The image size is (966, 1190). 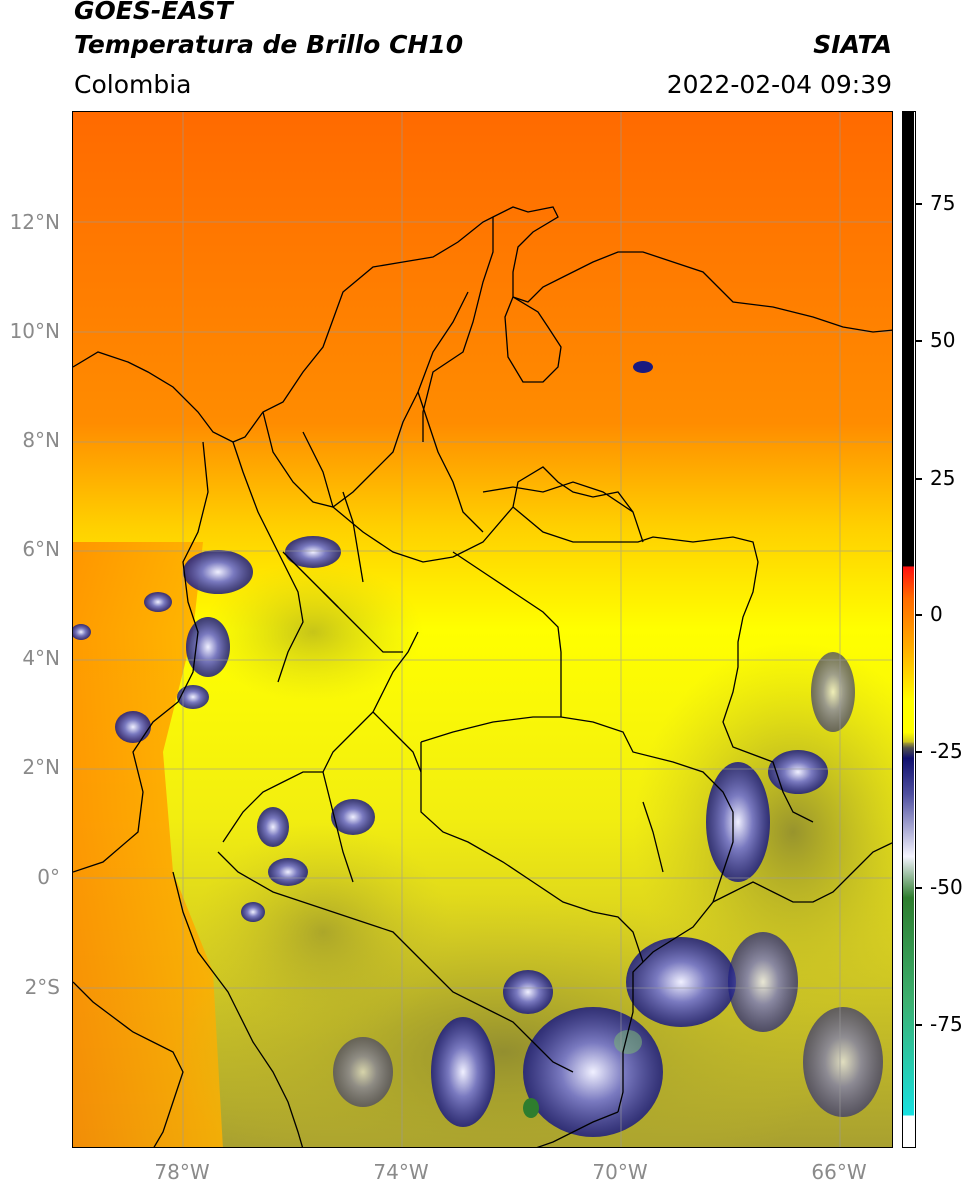 I want to click on lat-tick-8n: 8°N, so click(x=41, y=440).